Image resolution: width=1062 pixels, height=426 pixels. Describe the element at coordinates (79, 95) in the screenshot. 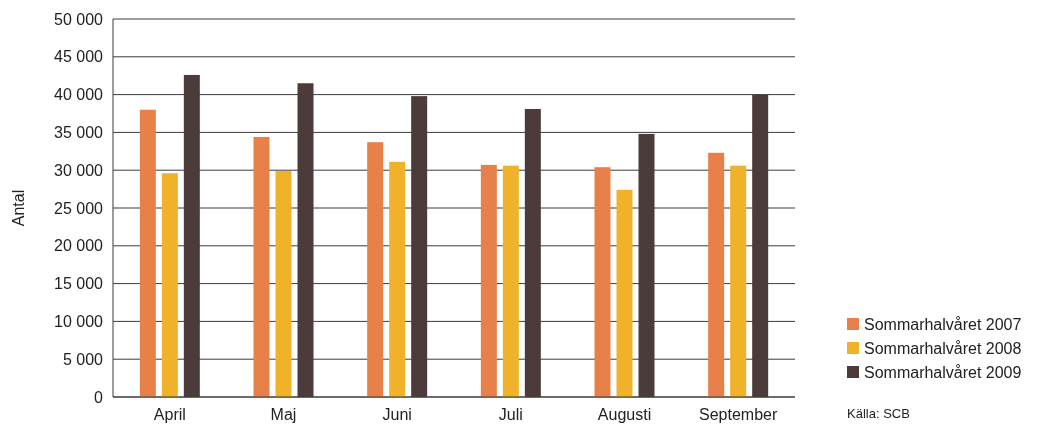

I see `y-tick-label: 40 000` at that location.